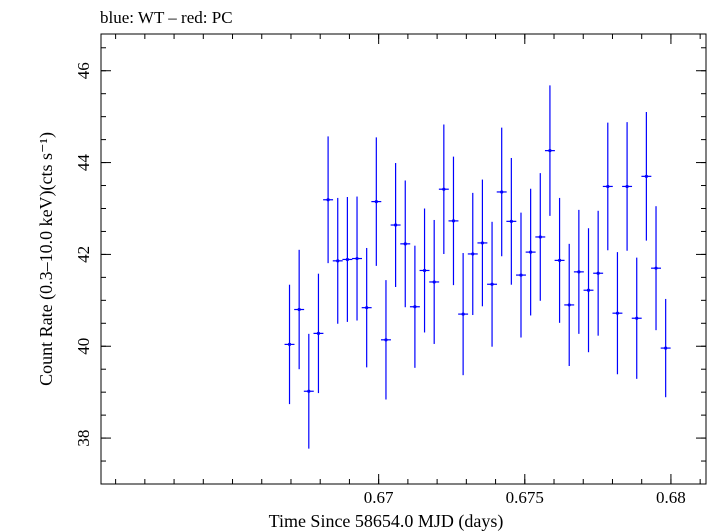  What do you see at coordinates (83, 163) in the screenshot?
I see `y-tick-label: 44` at bounding box center [83, 163].